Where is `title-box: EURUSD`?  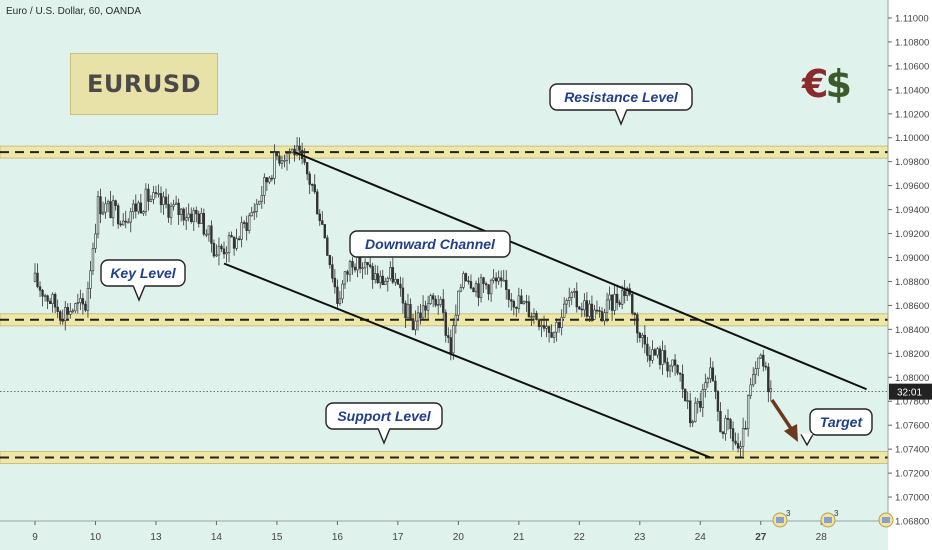
title-box: EURUSD is located at coordinates (144, 84).